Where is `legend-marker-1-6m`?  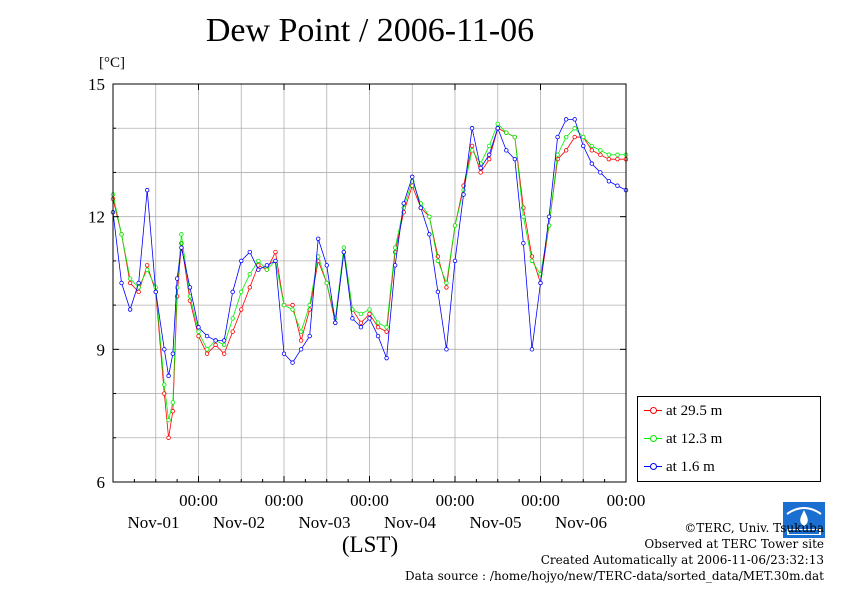
legend-marker-1-6m is located at coordinates (653, 467).